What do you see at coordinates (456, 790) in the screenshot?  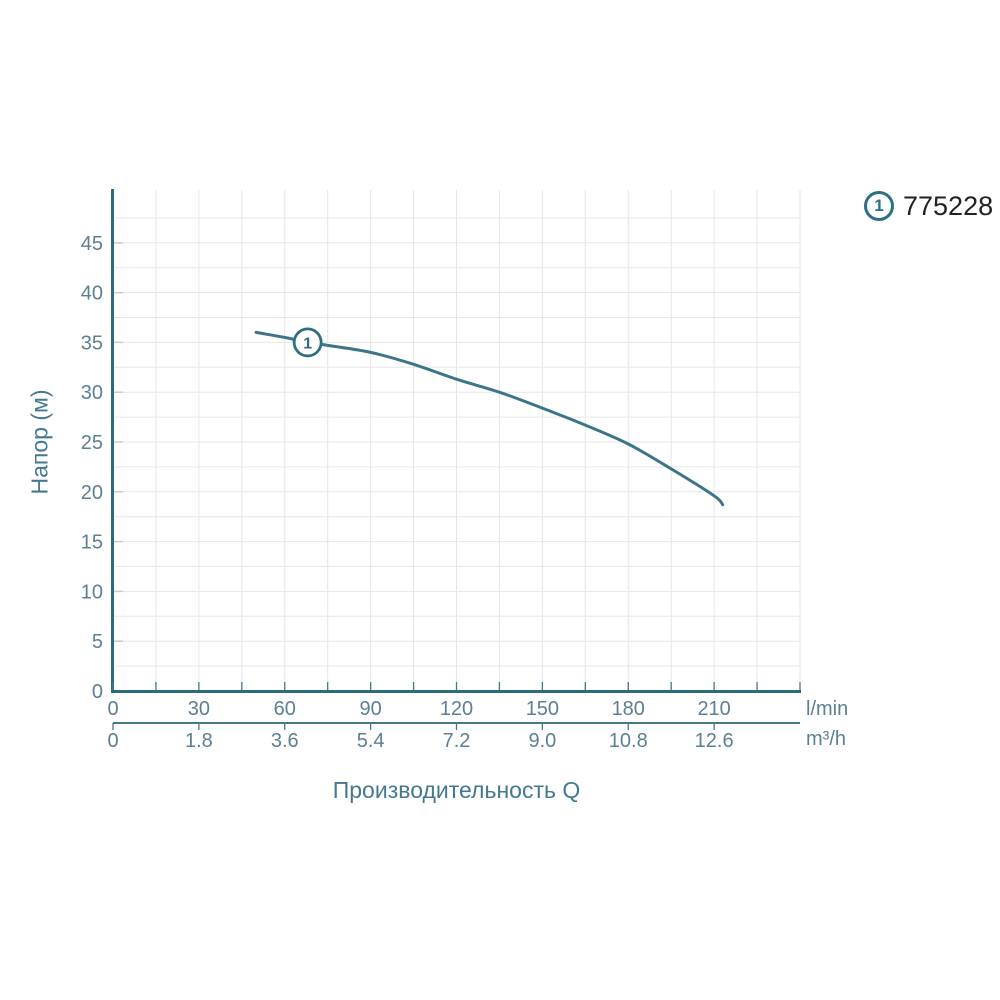 I see `x-axis-title: Производительность Q` at bounding box center [456, 790].